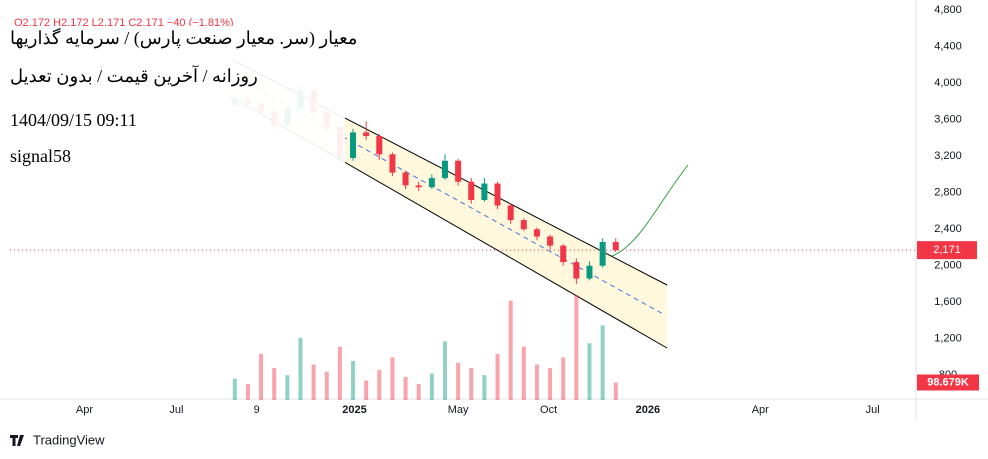 This screenshot has height=459, width=988. I want to click on author: signal58, so click(40, 156).